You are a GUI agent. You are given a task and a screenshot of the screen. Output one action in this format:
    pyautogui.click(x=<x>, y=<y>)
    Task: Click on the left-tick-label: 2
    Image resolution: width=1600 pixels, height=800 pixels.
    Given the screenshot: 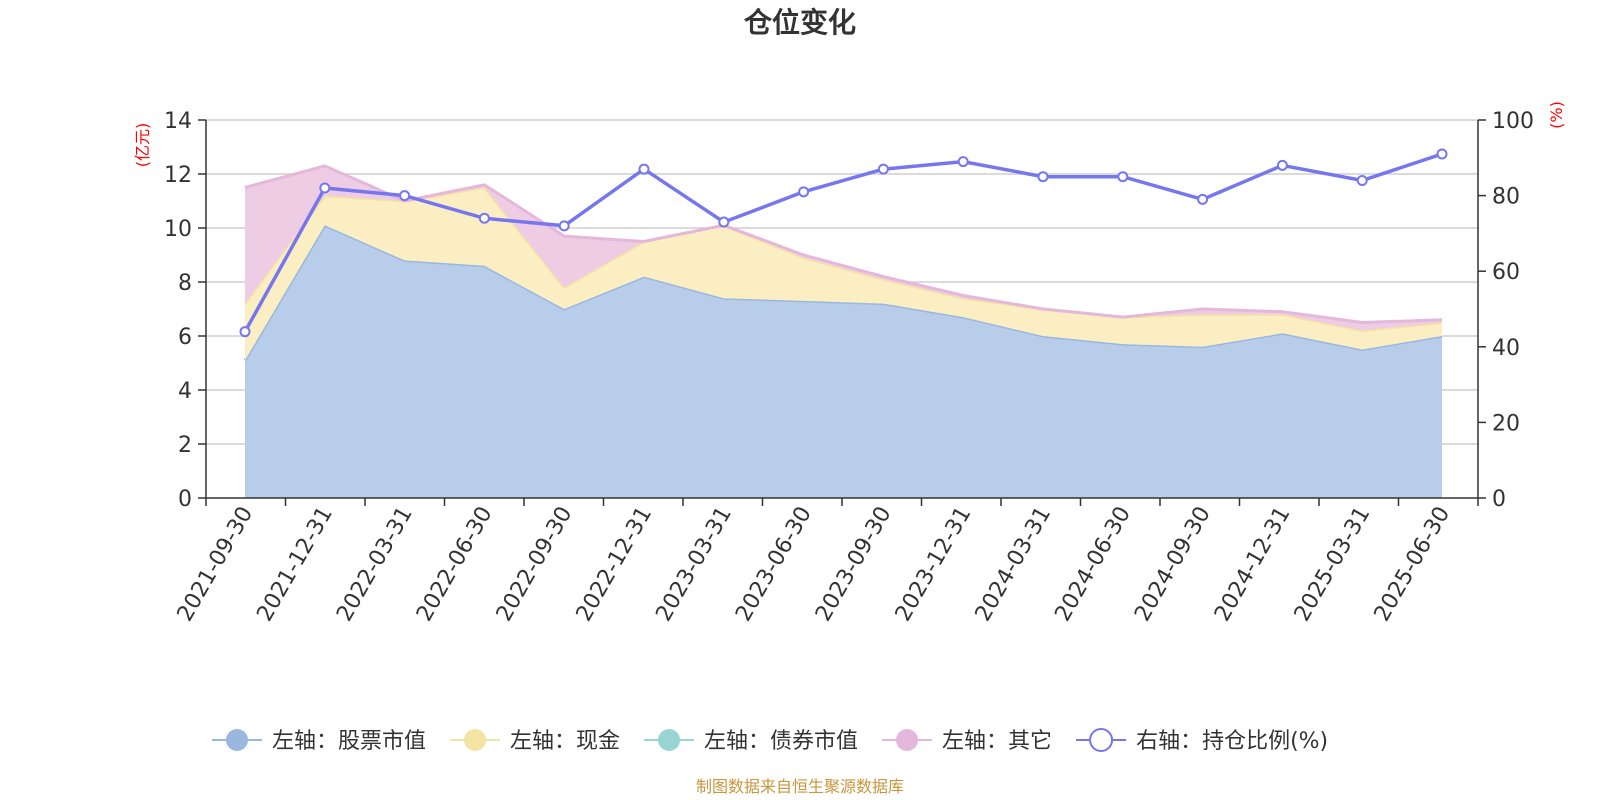 What is the action you would take?
    pyautogui.click(x=185, y=445)
    